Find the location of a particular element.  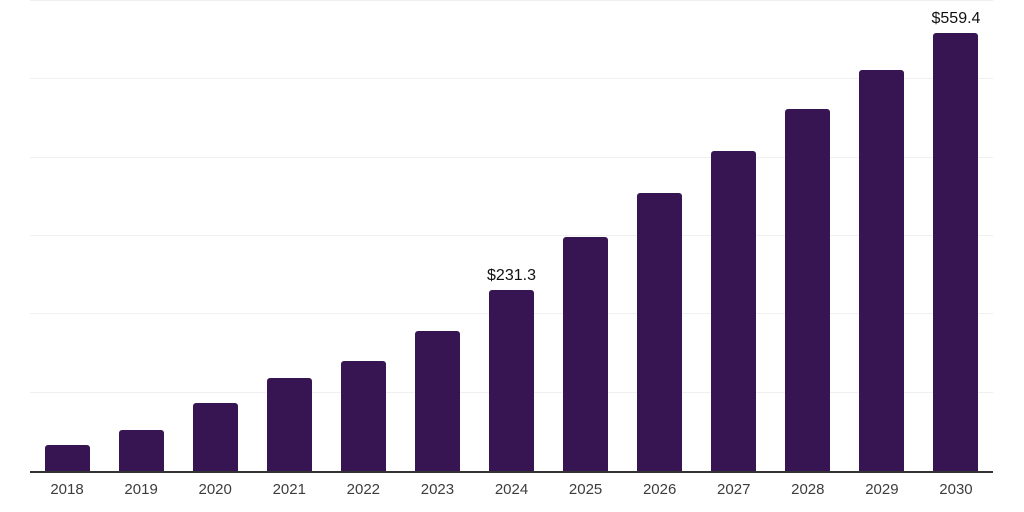

bar-2025 is located at coordinates (586, 353).